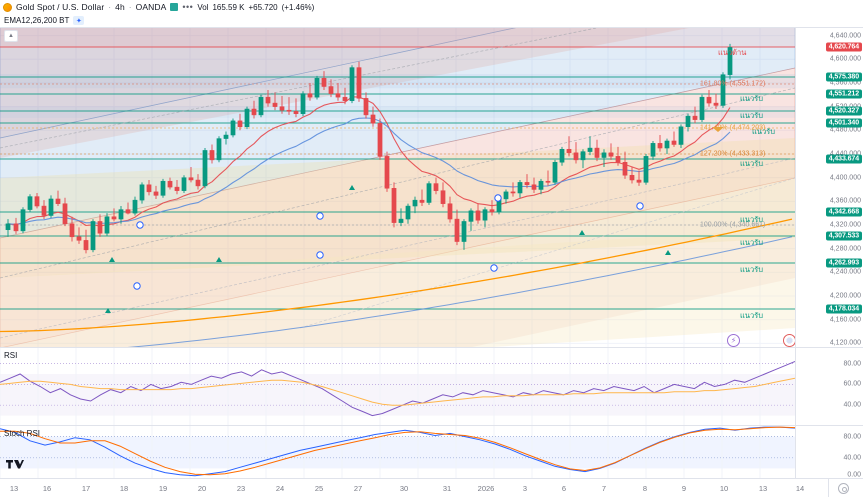  I want to click on time-tick: 8, so click(645, 488).